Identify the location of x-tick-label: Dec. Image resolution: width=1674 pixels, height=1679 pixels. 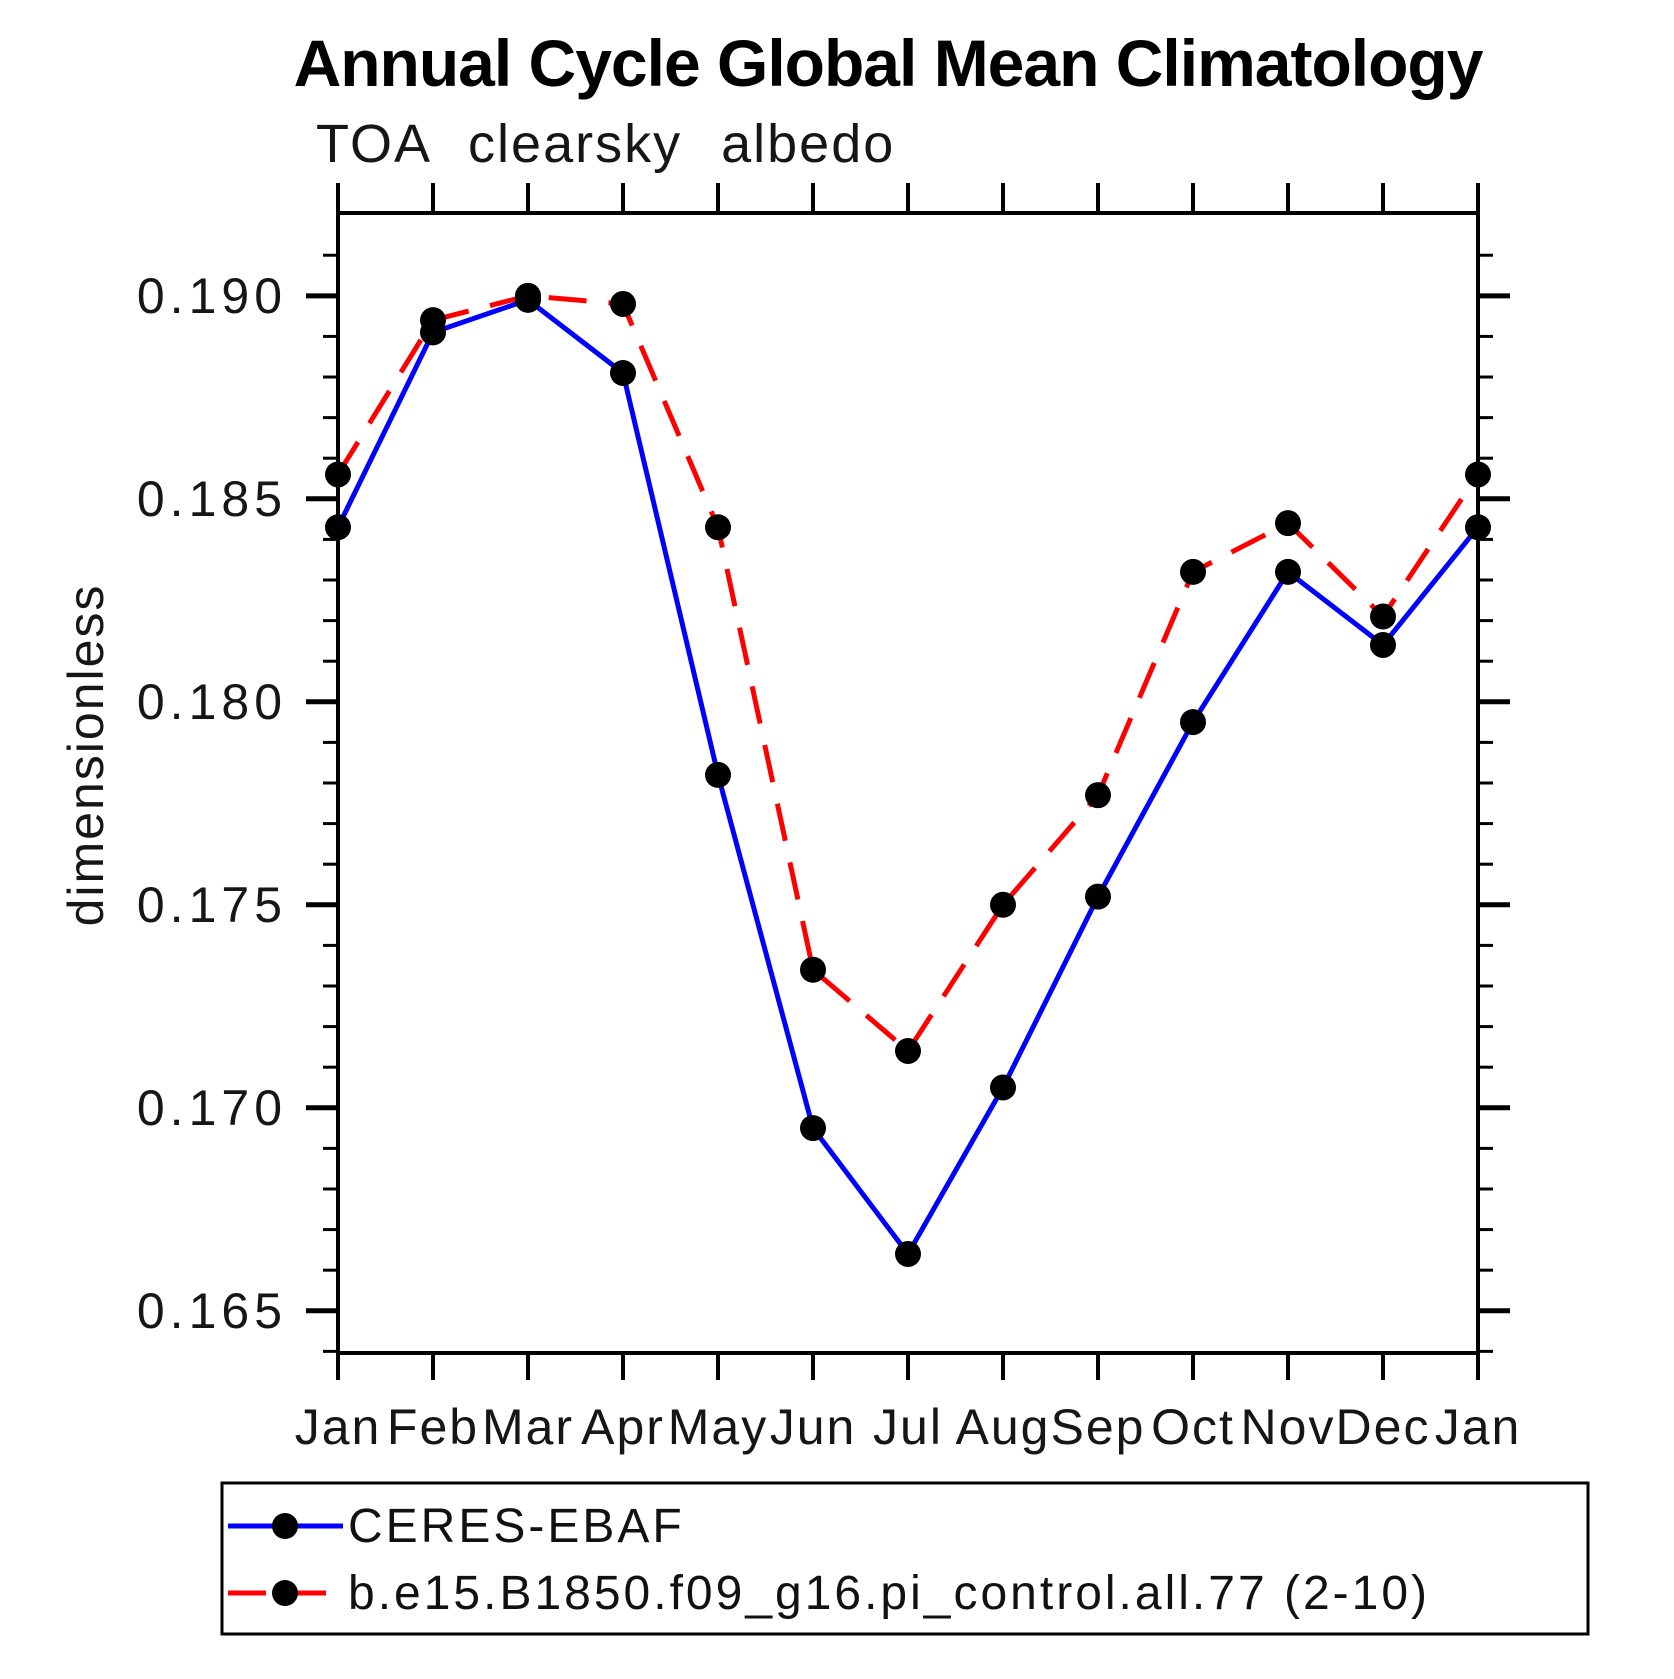
(1383, 1427).